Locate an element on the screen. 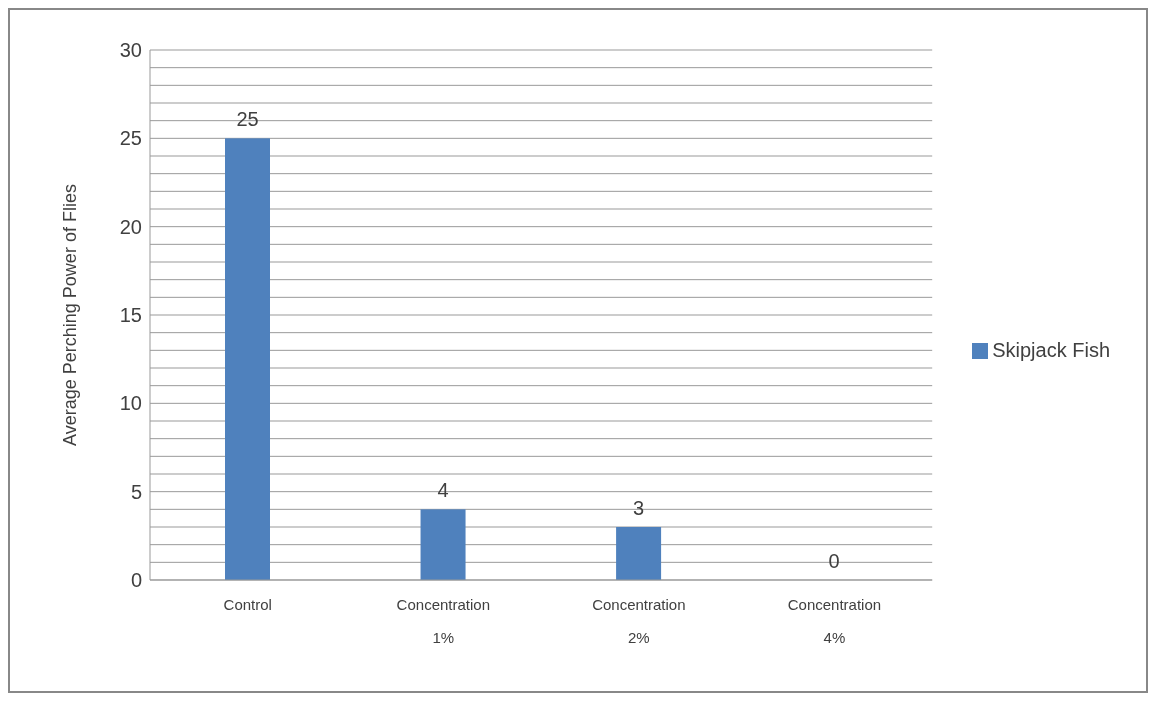  y-tick-label: 15 is located at coordinates (130, 315).